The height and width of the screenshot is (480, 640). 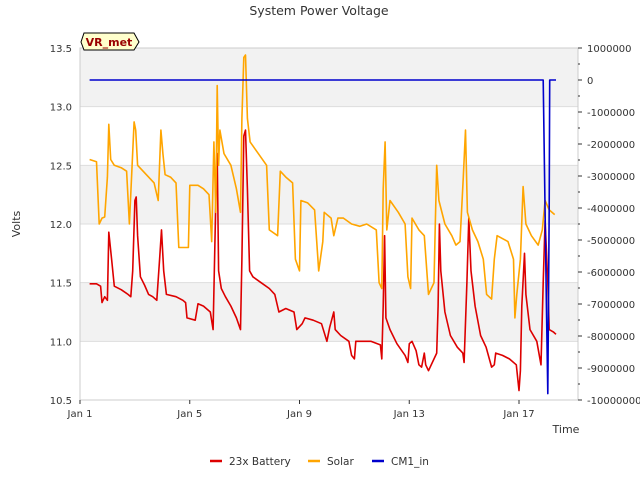 What do you see at coordinates (611, 145) in the screenshot?
I see `y-right-tick-label: -2000000` at bounding box center [611, 145].